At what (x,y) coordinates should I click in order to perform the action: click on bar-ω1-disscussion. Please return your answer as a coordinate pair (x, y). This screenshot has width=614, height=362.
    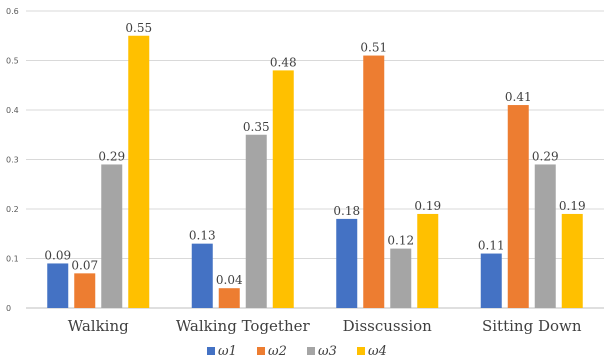
    Looking at the image, I should click on (347, 263).